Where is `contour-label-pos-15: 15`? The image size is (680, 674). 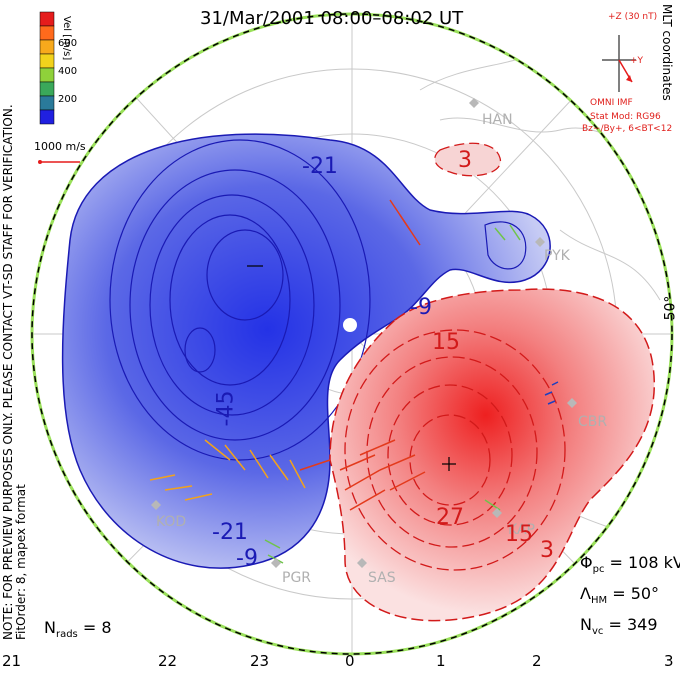
contour-label-pos-15: 15 is located at coordinates (446, 342).